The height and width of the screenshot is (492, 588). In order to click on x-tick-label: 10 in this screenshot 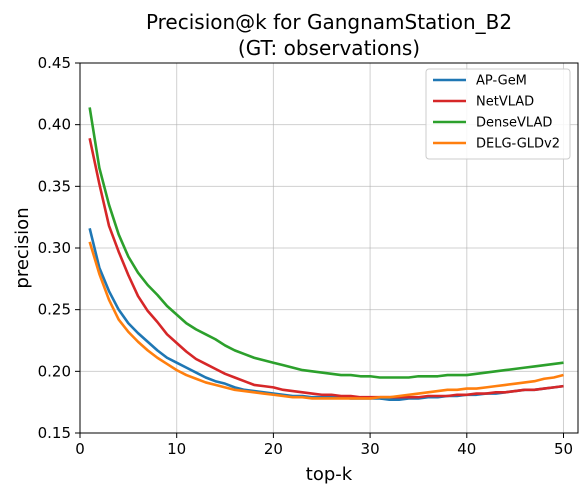, I will do `click(176, 449)`.